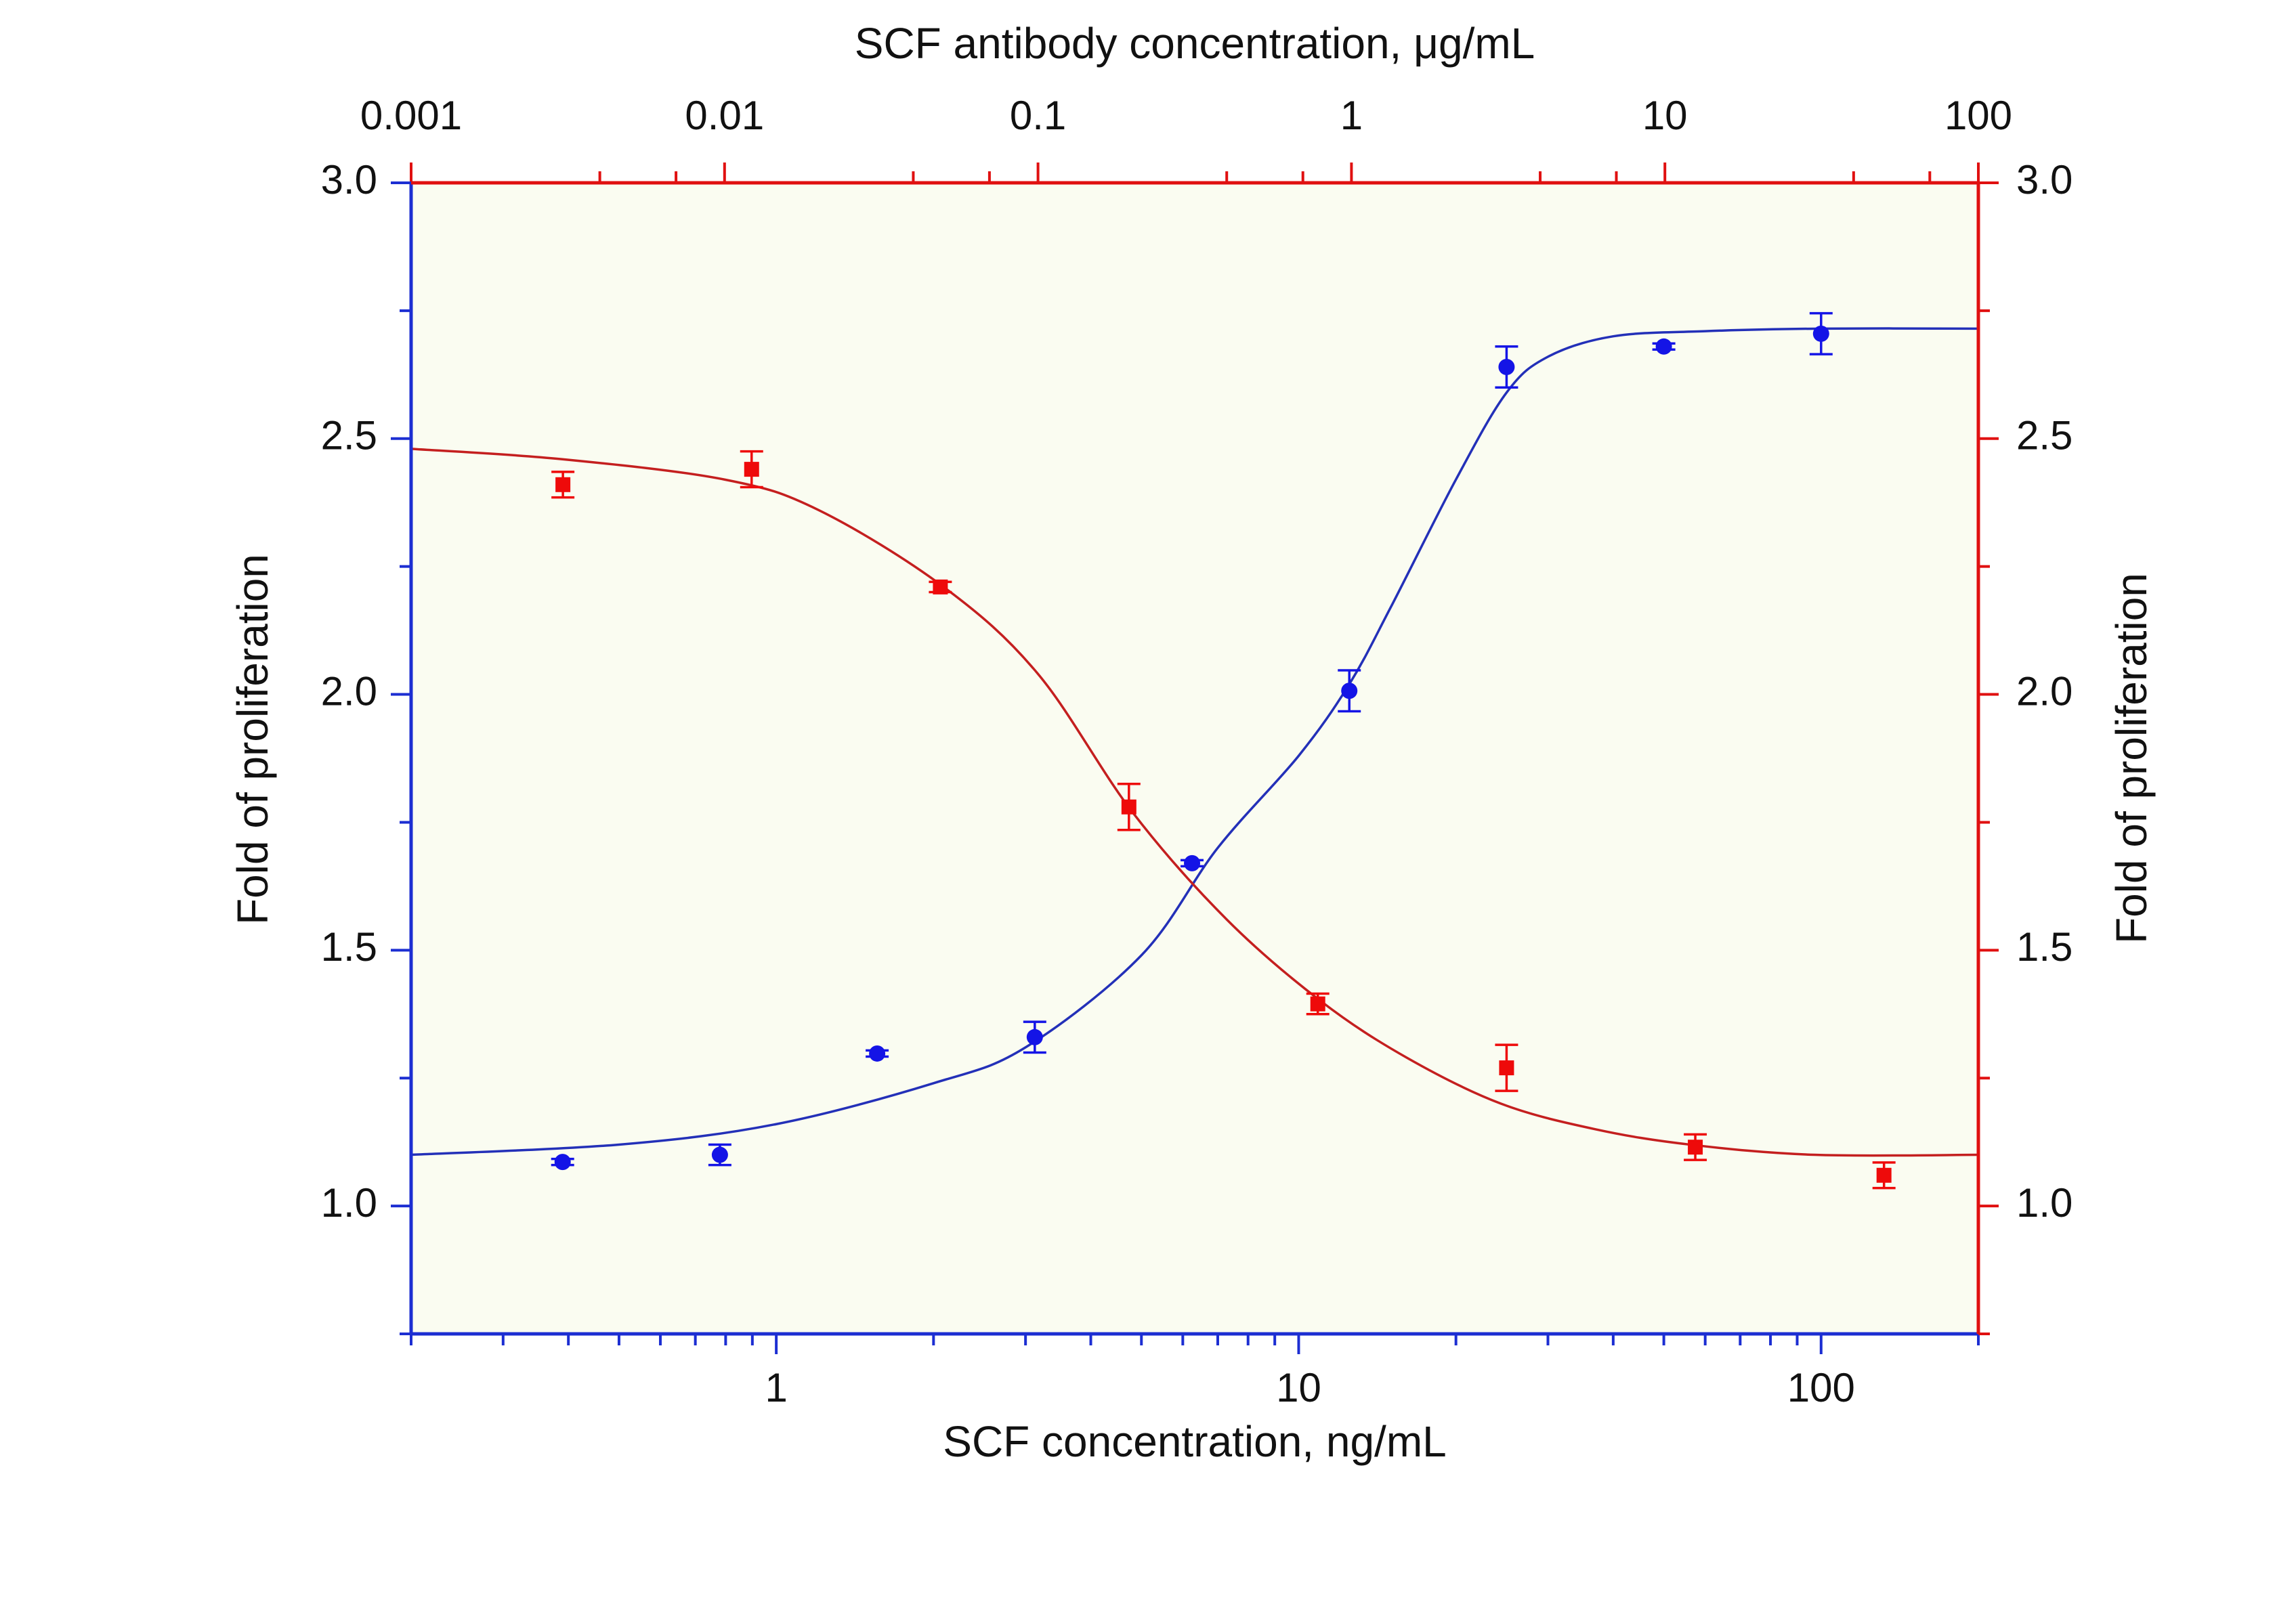 This screenshot has width=2296, height=1602. Describe the element at coordinates (2044, 179) in the screenshot. I see `y2-tick-label: 3.0` at that location.